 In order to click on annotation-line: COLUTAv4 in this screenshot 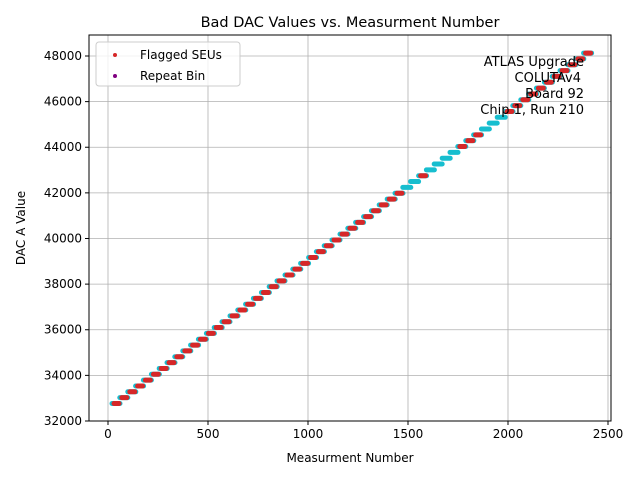, I will do `click(548, 78)`.